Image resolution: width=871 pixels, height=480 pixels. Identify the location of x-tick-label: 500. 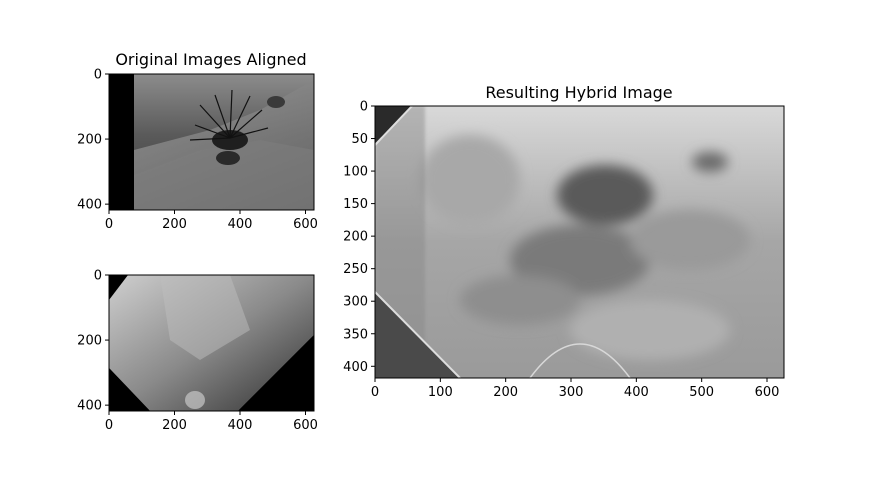
(701, 392).